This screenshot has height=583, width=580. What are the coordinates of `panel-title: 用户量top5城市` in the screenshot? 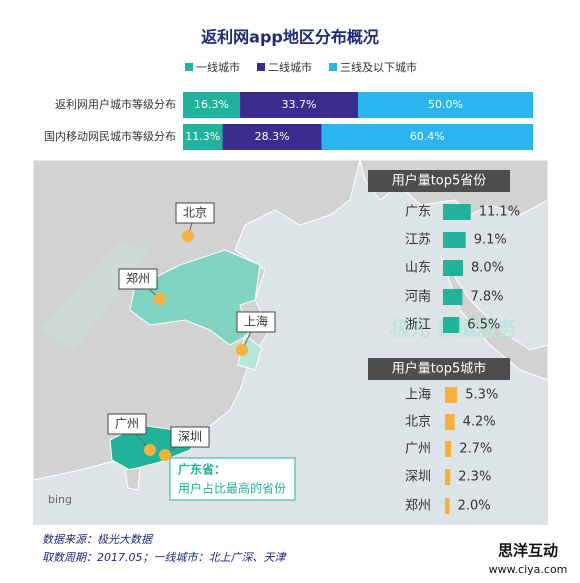 It's located at (439, 369).